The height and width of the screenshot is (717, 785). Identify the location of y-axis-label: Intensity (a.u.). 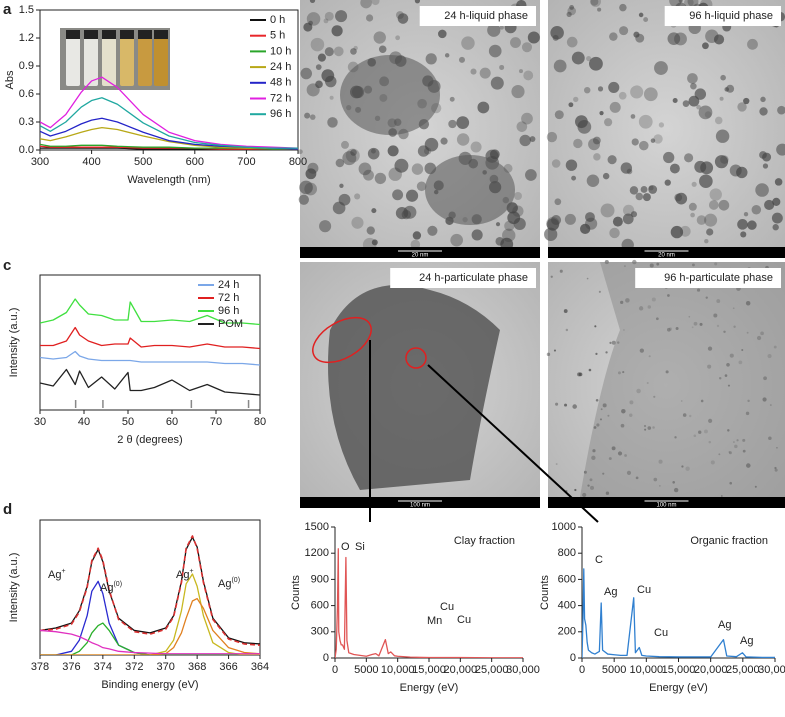
(14, 343).